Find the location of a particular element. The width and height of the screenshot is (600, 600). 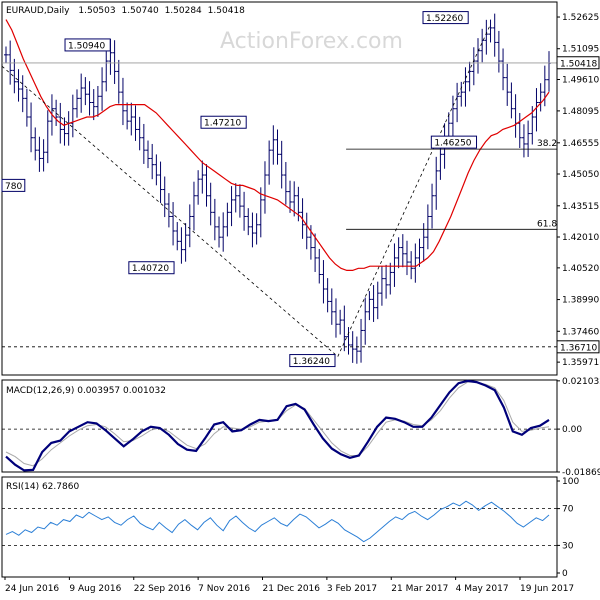

rsi-label: RSI(14) 62.7860 is located at coordinates (42, 487).